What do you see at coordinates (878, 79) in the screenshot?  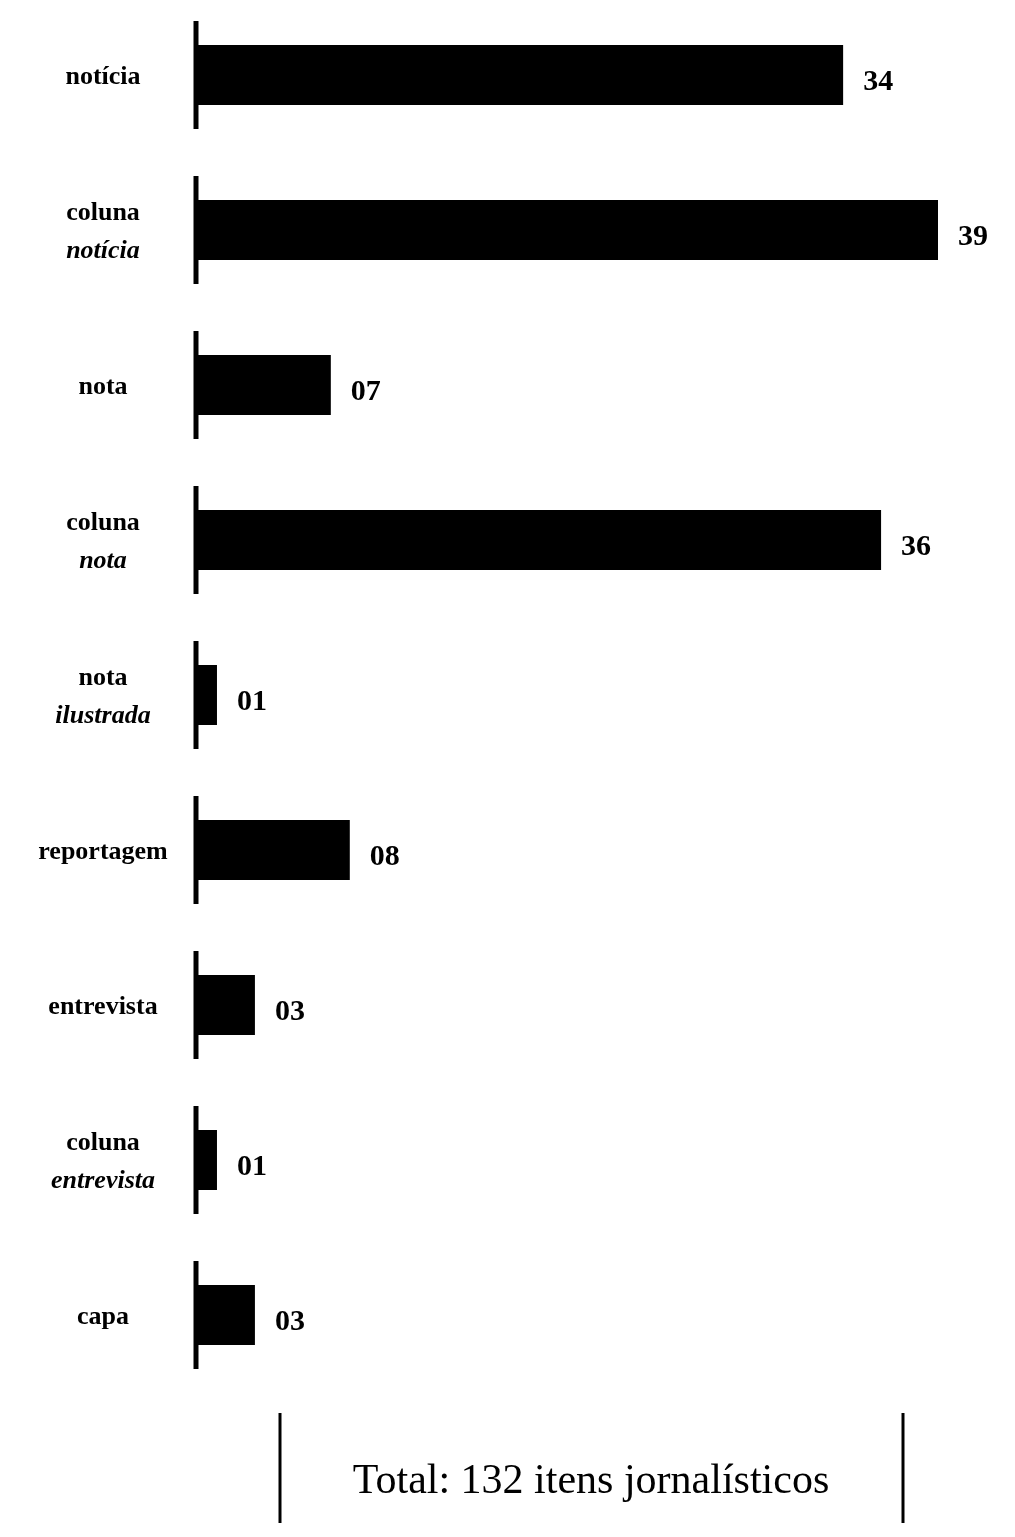 I see `data-label: 34` at bounding box center [878, 79].